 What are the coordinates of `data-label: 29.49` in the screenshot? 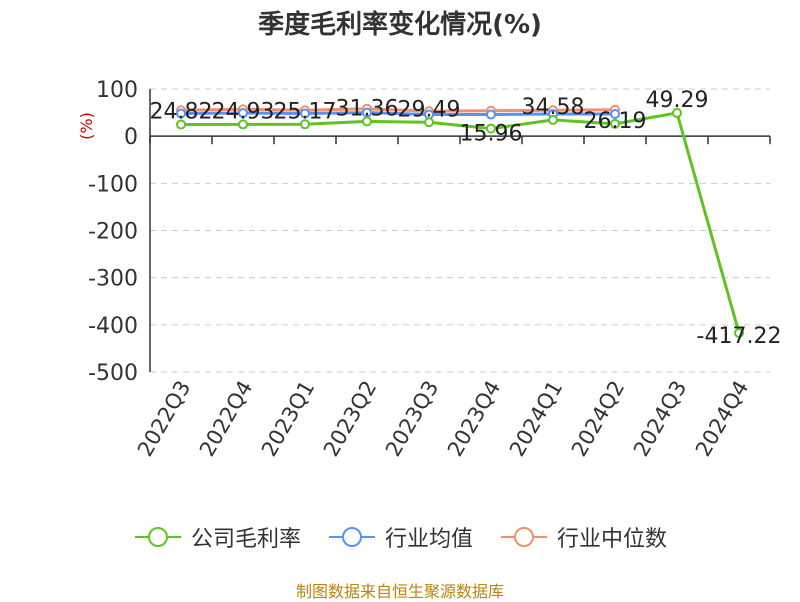 It's located at (429, 109).